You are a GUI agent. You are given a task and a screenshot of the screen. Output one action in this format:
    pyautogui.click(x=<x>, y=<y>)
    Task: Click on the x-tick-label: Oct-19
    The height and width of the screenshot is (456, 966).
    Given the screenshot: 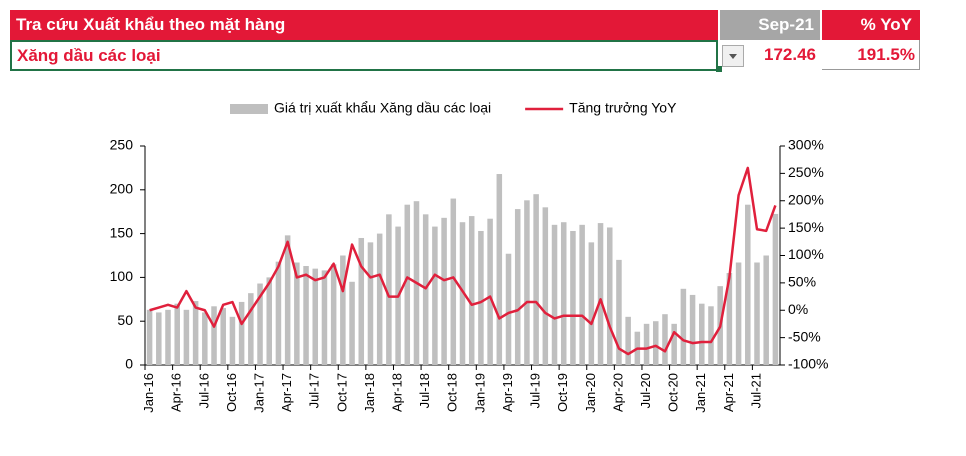 What is the action you would take?
    pyautogui.click(x=562, y=392)
    